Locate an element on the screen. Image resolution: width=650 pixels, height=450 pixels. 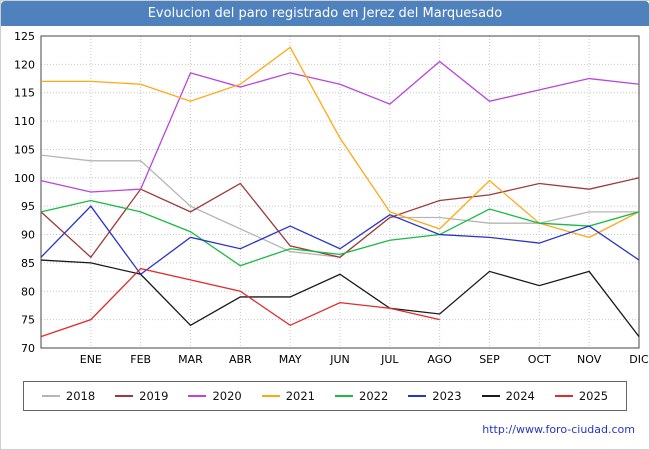
svg-text: DIC is located at coordinates (639, 359).